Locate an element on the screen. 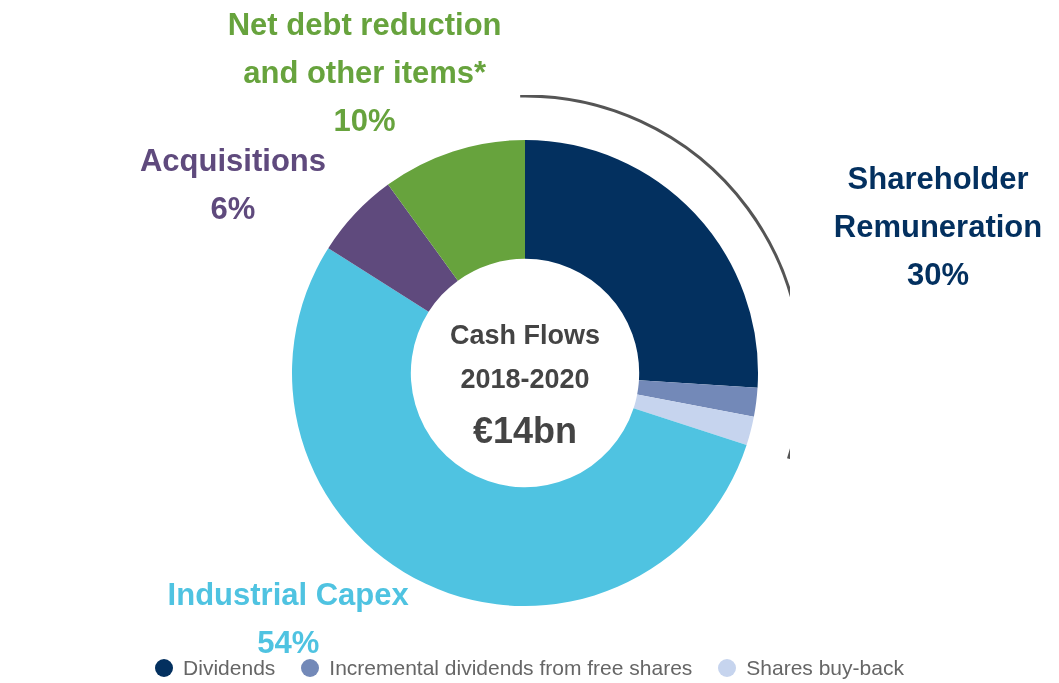  legend-label: Shares buy-back is located at coordinates (825, 668).